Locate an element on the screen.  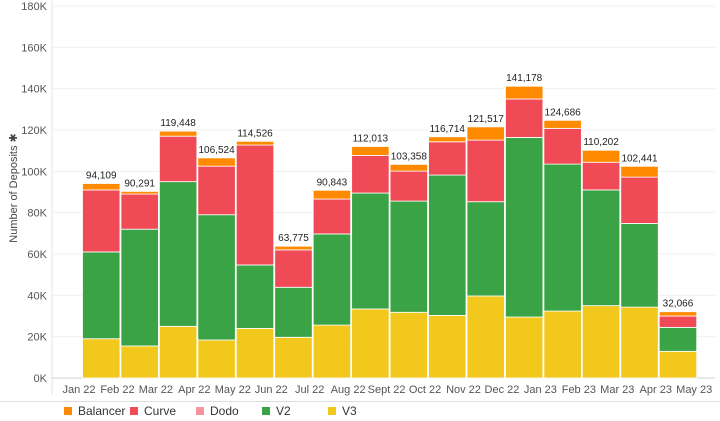
legend-label: Curve is located at coordinates (160, 411).